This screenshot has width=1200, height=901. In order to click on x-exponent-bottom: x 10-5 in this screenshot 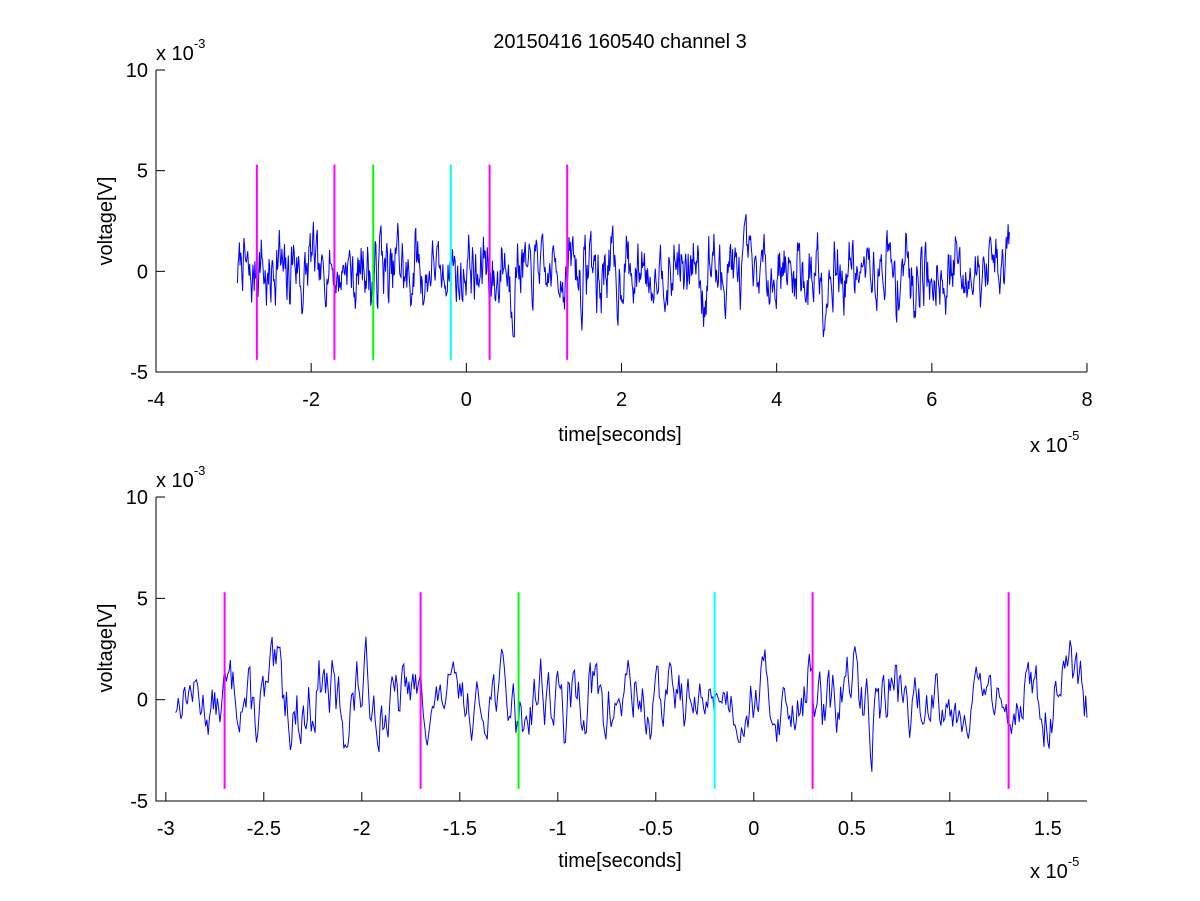, I will do `click(1054, 868)`.